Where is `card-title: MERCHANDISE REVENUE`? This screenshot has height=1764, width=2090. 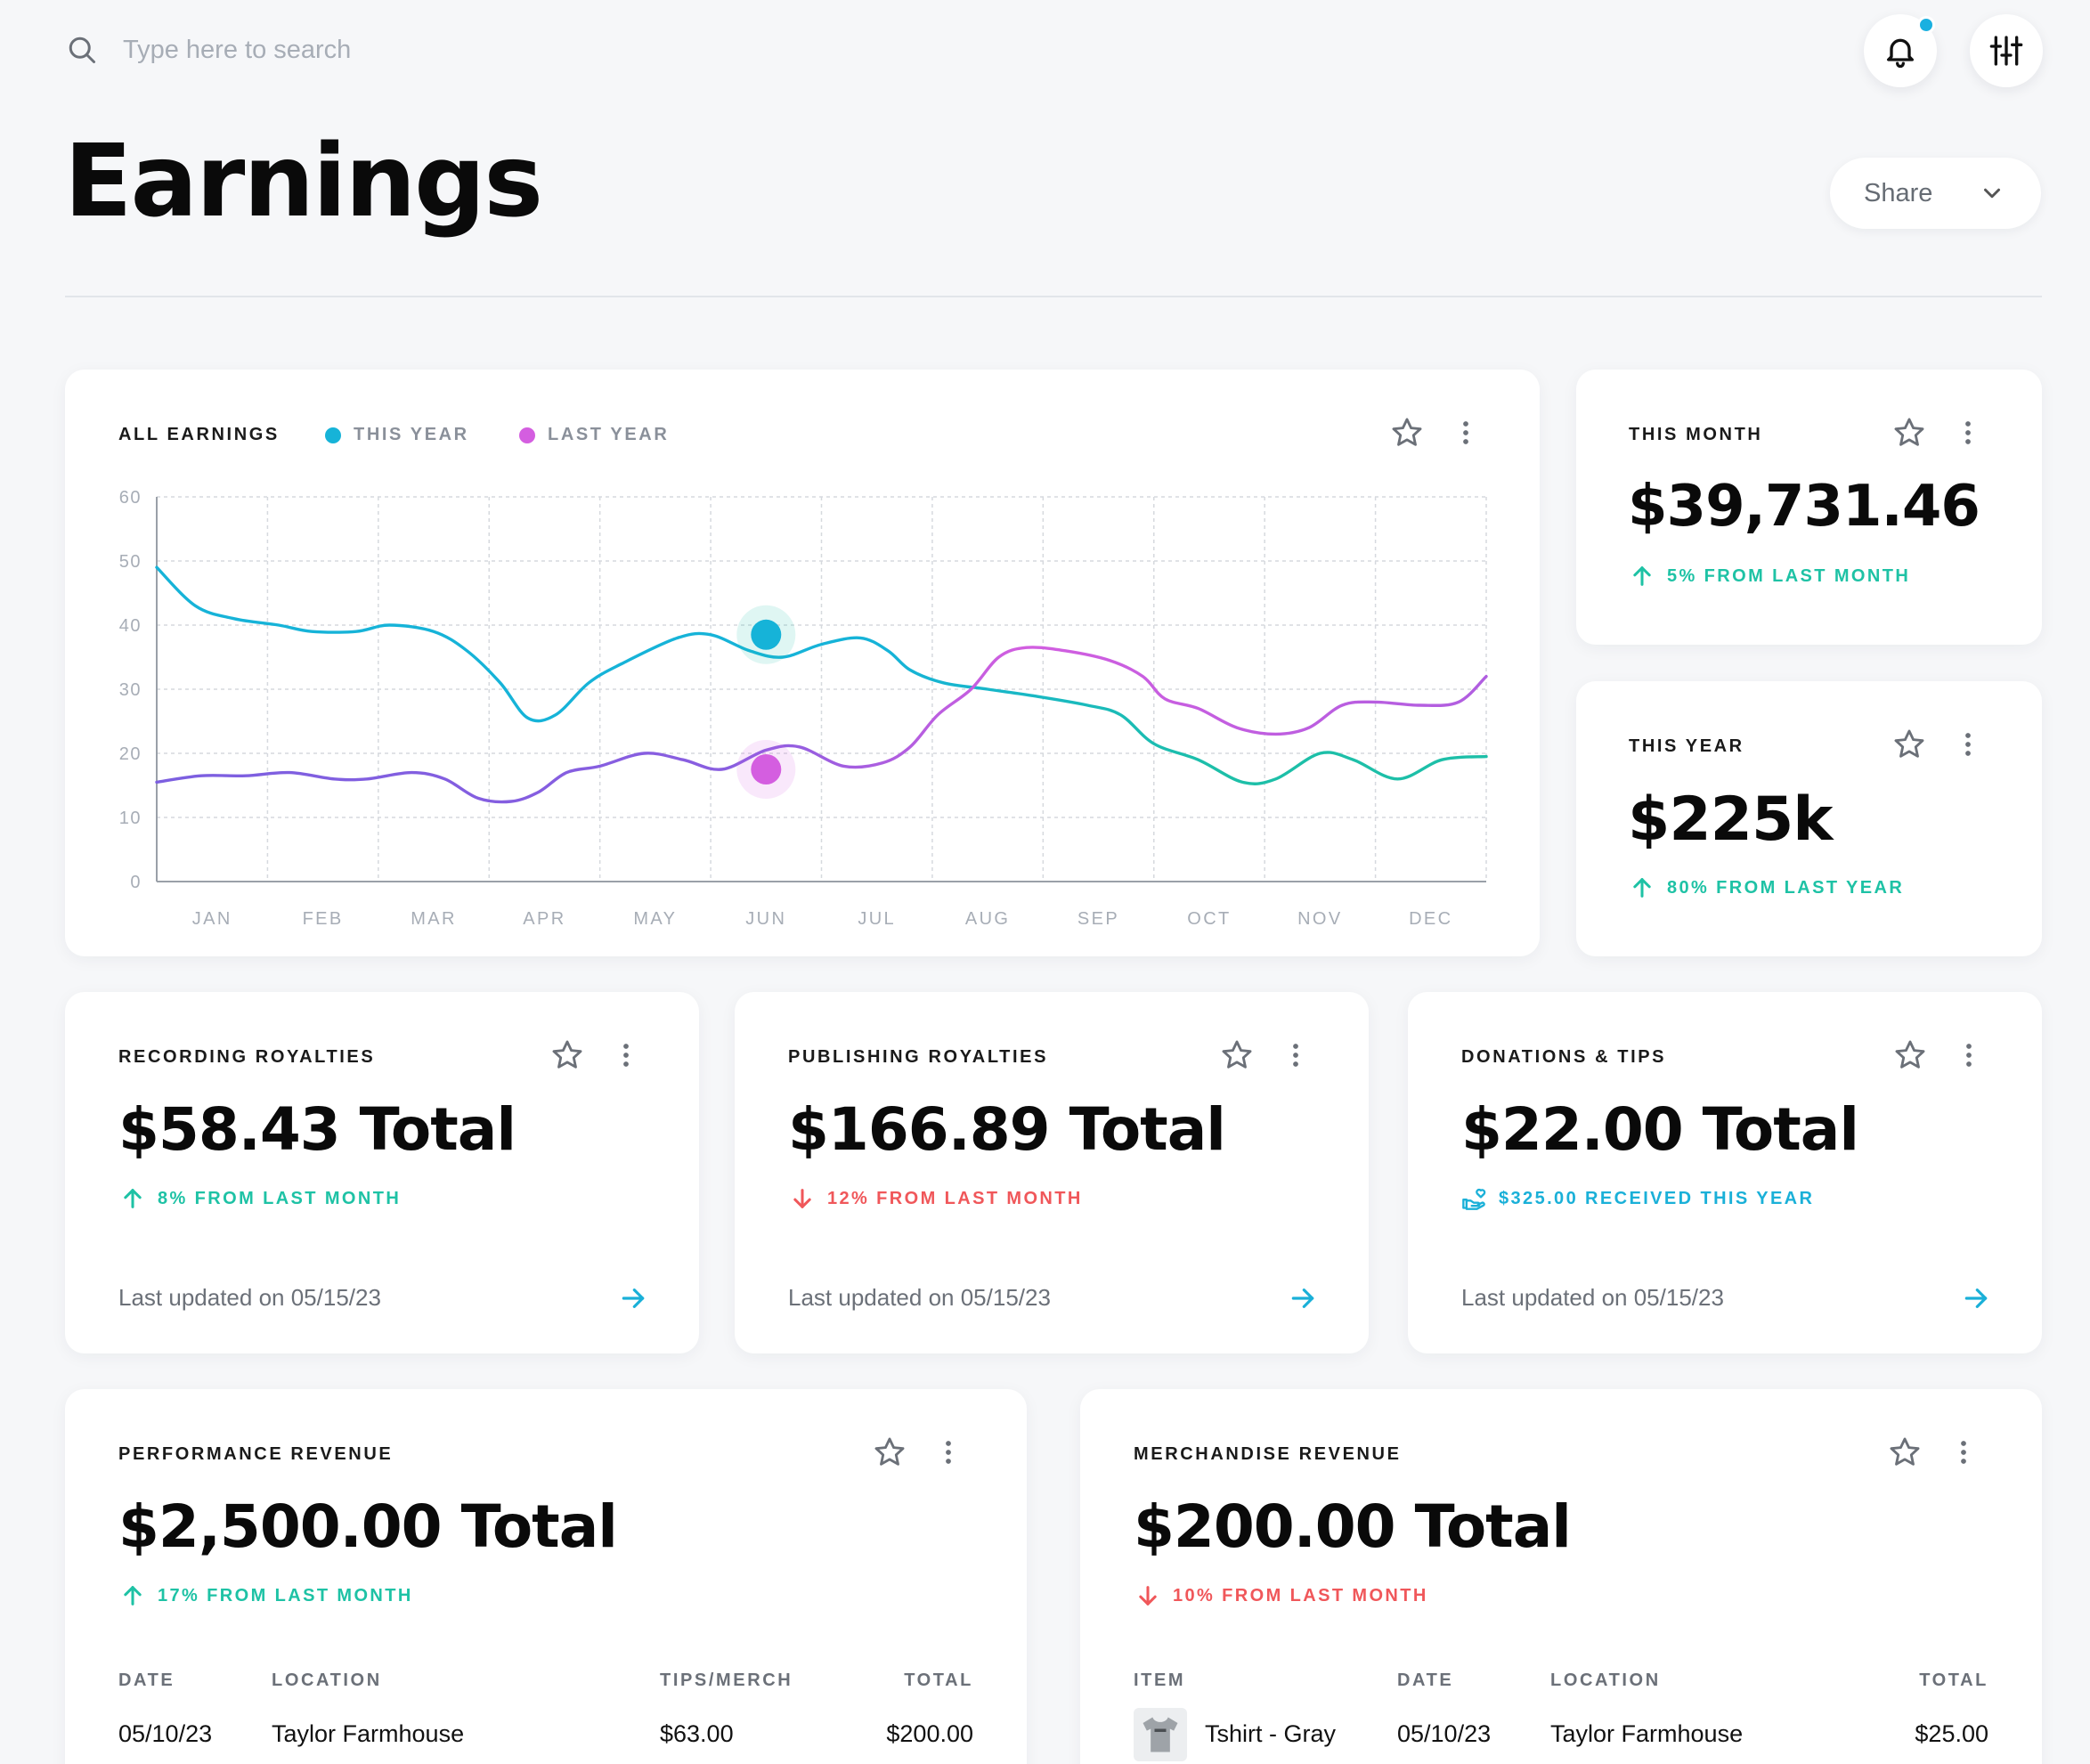 card-title: MERCHANDISE REVENUE is located at coordinates (1268, 1454).